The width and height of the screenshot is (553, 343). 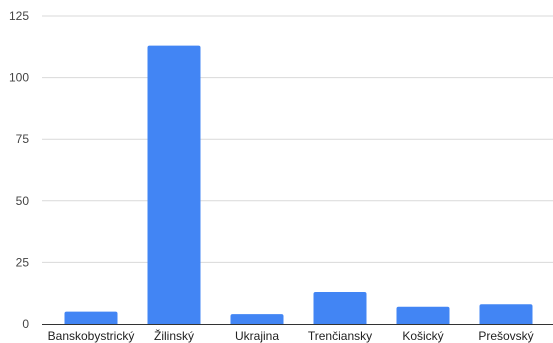 What do you see at coordinates (91, 336) in the screenshot?
I see `x-category-label: Banskobystrický` at bounding box center [91, 336].